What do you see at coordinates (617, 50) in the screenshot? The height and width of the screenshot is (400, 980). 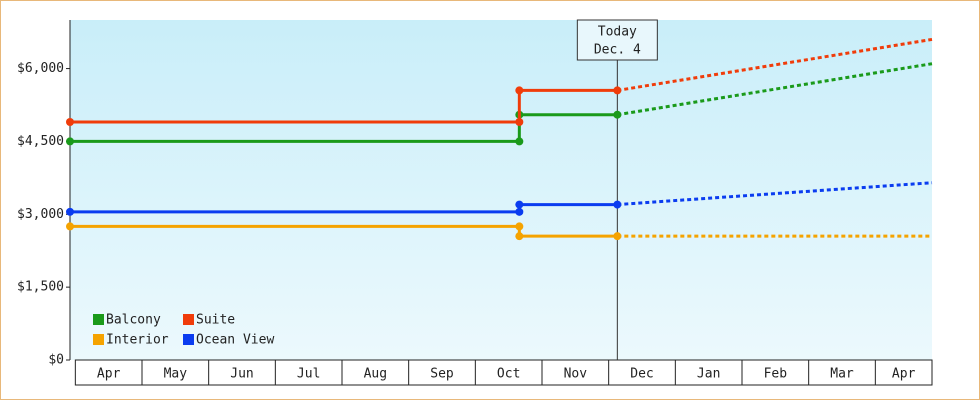 I see `annotation: Dec. 4` at bounding box center [617, 50].